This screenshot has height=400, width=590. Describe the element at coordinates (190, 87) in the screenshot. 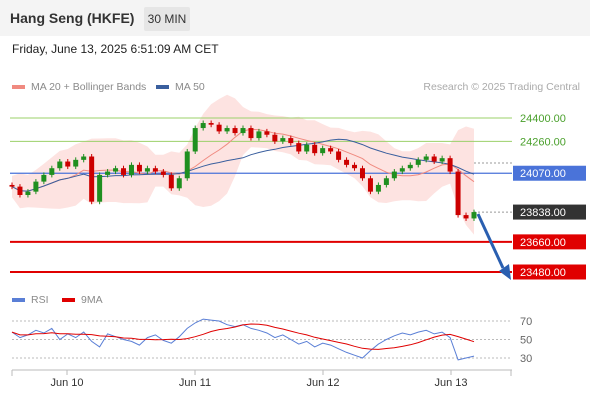

I see `legend-ma50-label: MA 50` at that location.